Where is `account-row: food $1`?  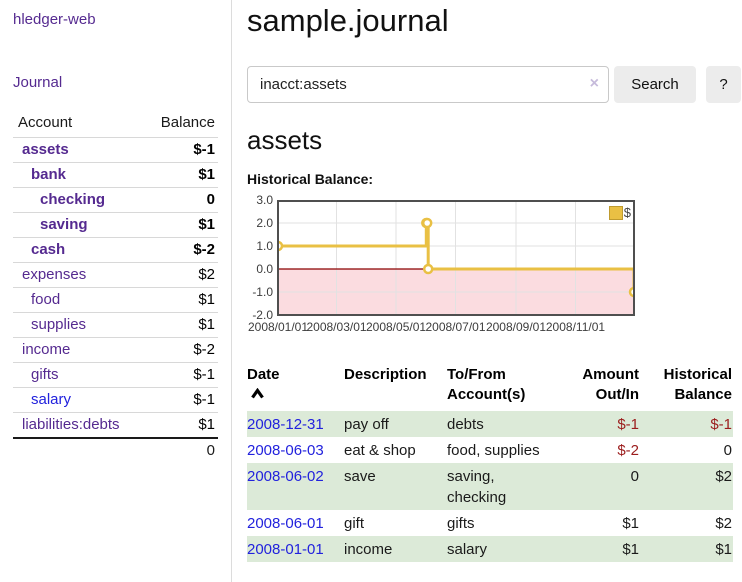
account-row: food $1 is located at coordinates (115, 300).